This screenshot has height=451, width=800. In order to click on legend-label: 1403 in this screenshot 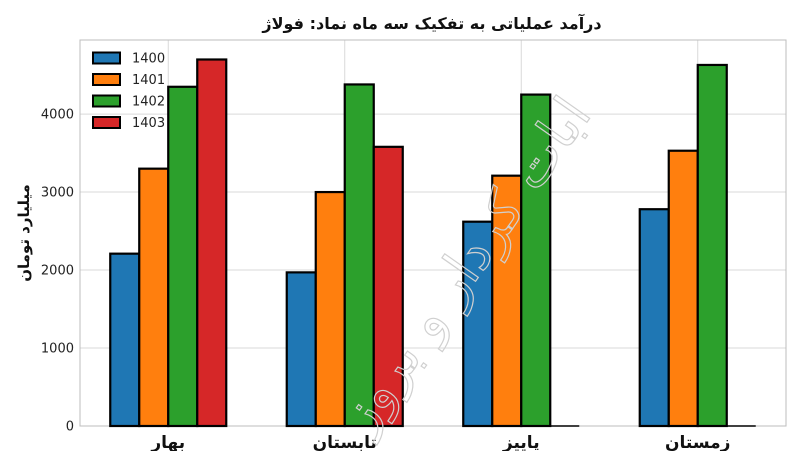, I will do `click(148, 123)`.